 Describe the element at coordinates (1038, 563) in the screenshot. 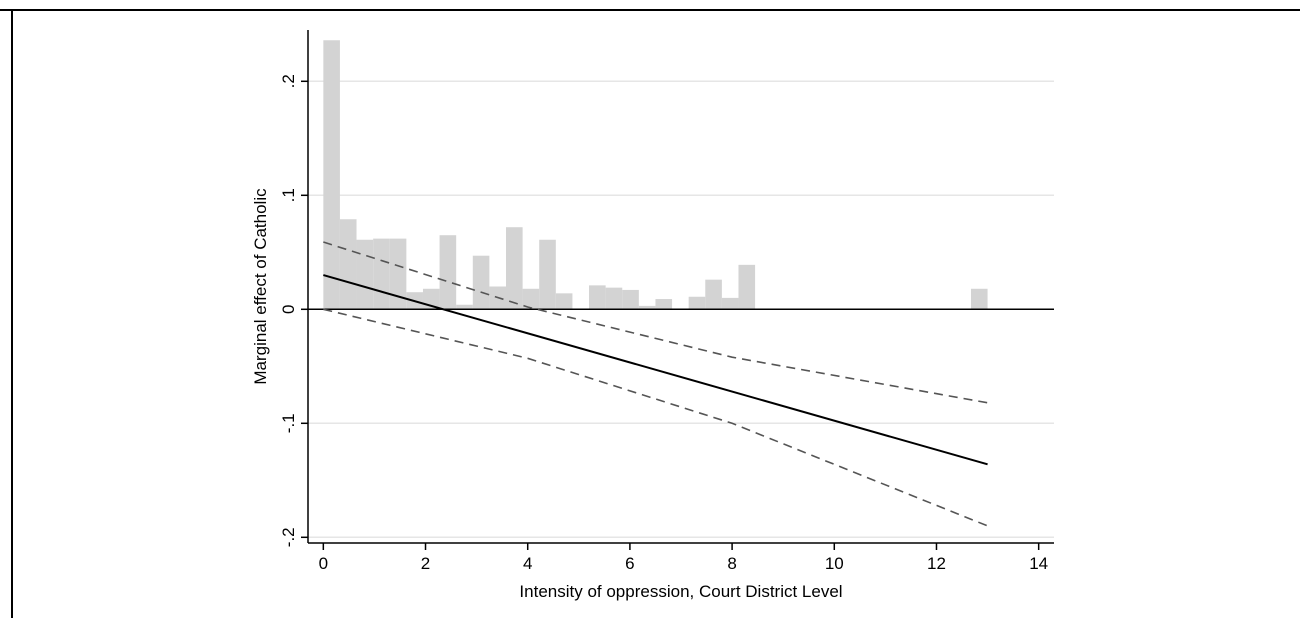

I see `x-tick-label: 14` at that location.